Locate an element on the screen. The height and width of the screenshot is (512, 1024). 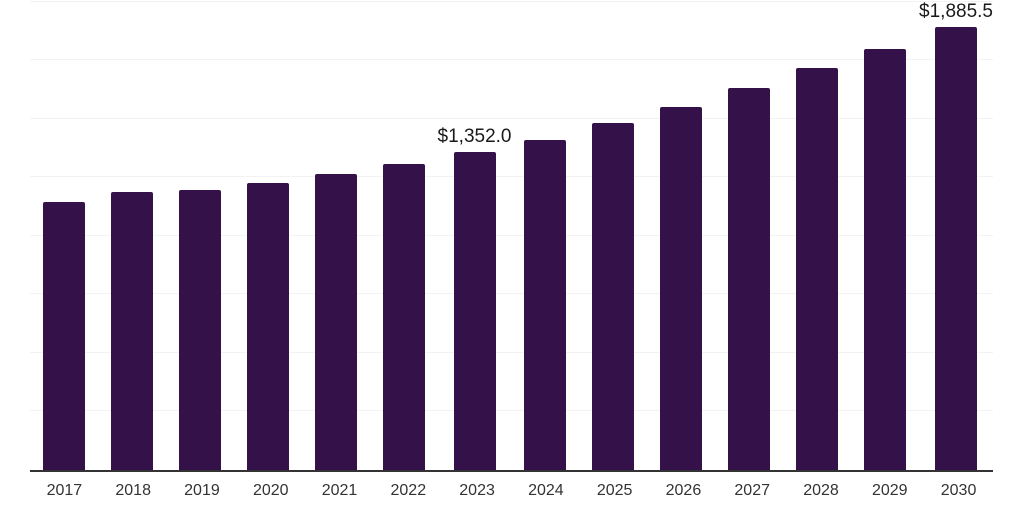
x-tick-label: 2018 is located at coordinates (133, 490).